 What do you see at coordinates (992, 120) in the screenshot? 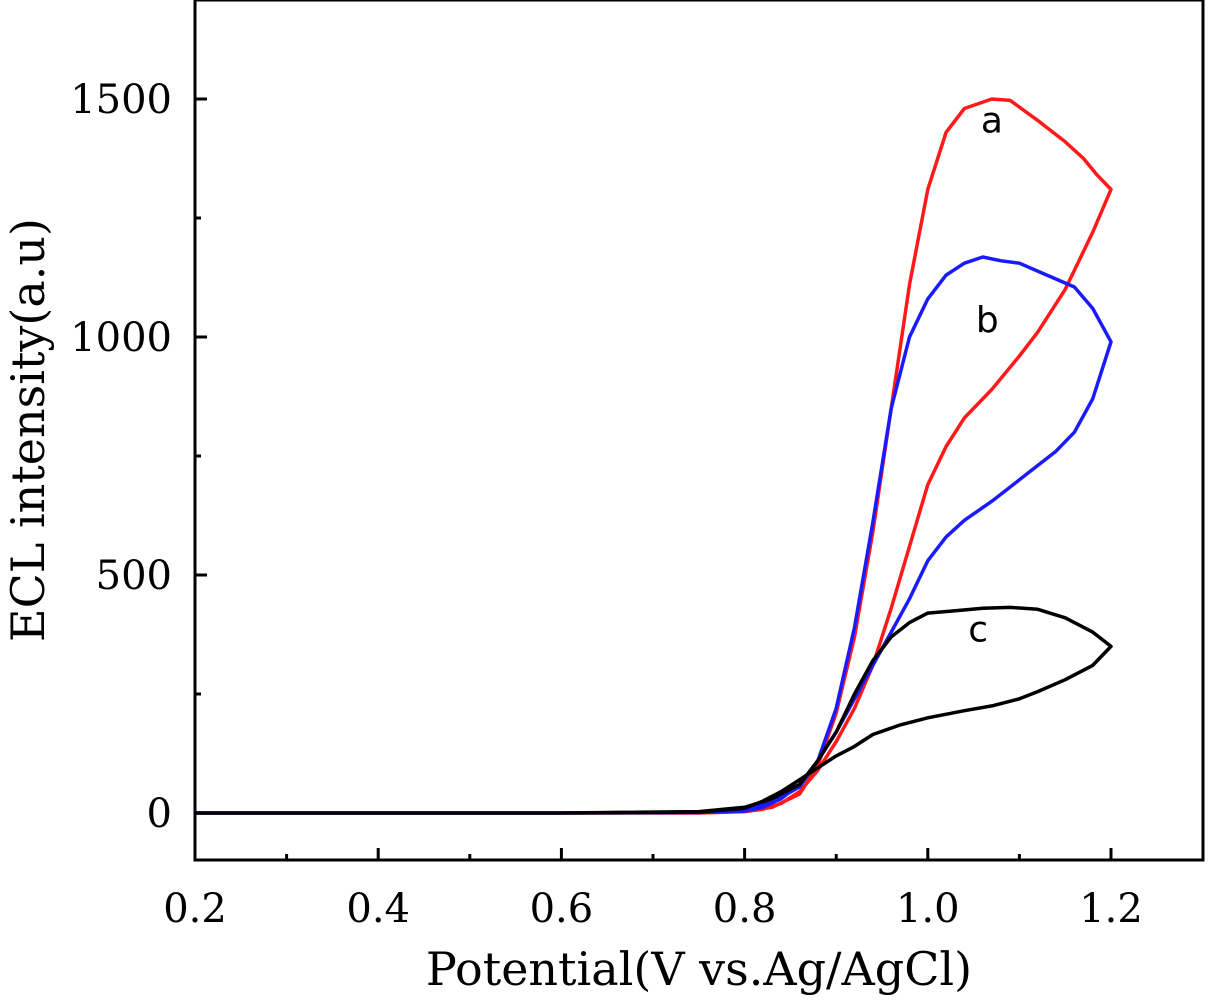
I see `curve-label-a: a` at bounding box center [992, 120].